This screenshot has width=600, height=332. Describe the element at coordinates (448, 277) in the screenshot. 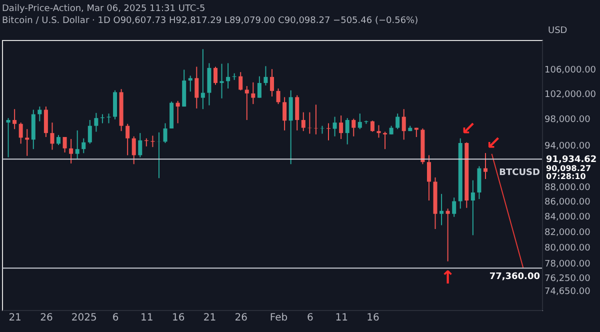

I see `annotation: ↑` at that location.